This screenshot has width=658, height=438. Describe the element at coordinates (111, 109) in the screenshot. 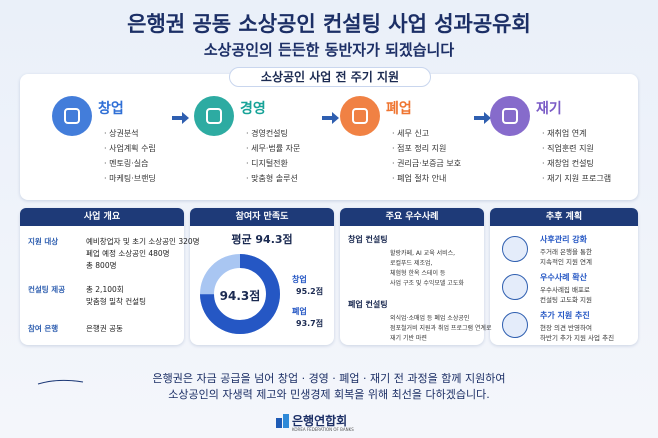

I see `stage-name: 창업` at that location.